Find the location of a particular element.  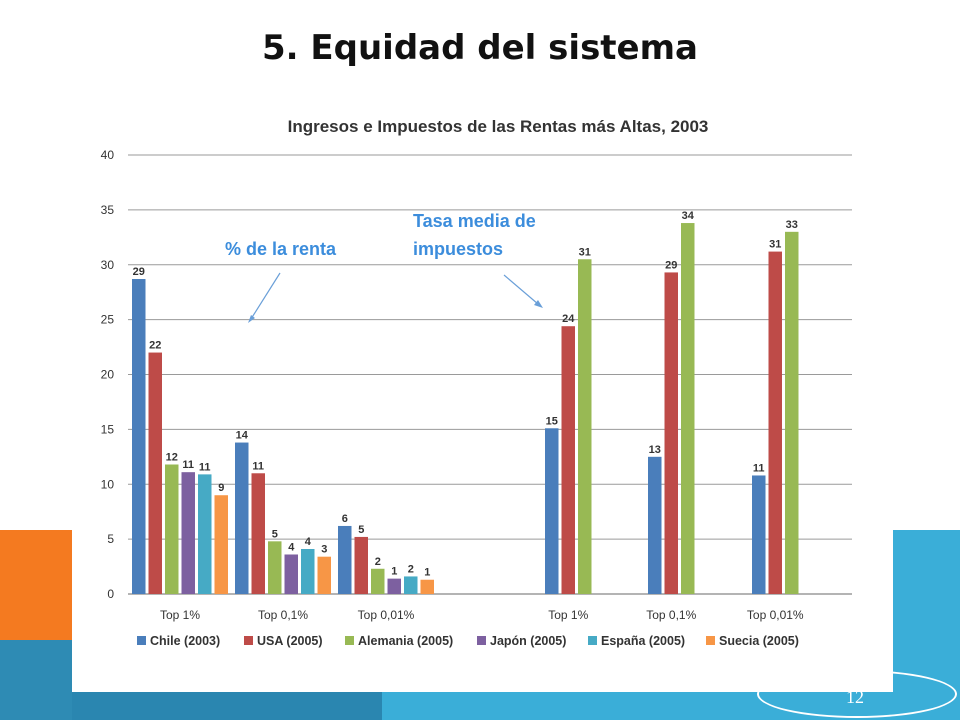

data-label: 13 is located at coordinates (655, 450).